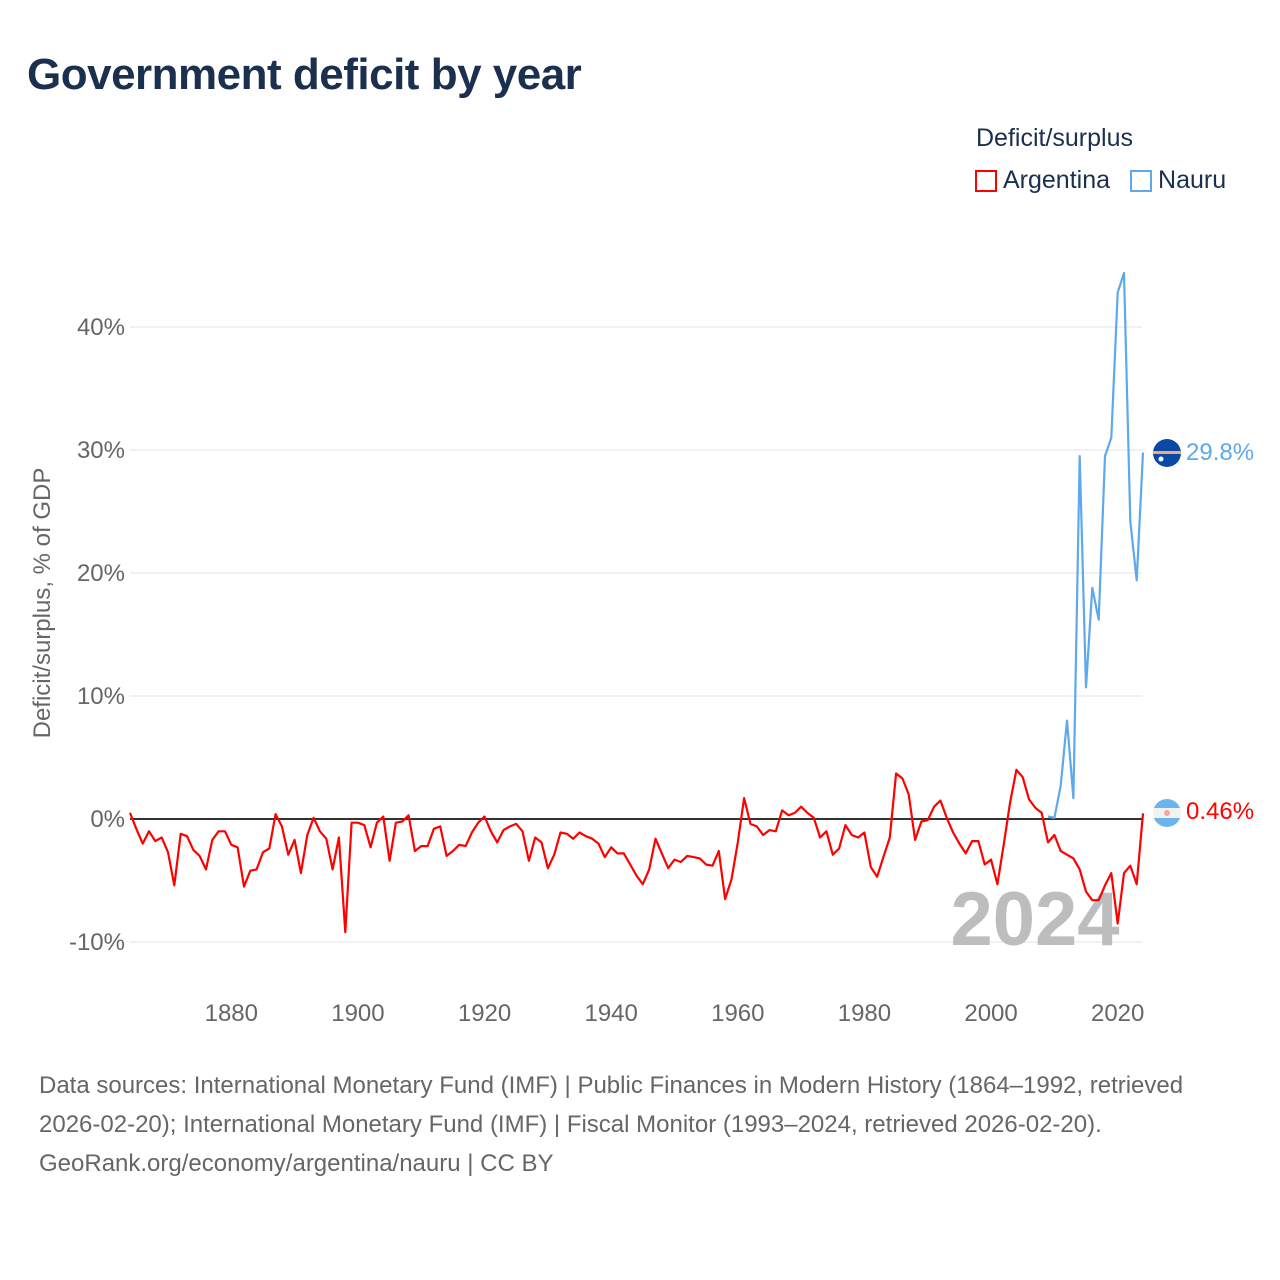  I want to click on end-marker-nauru: 29.8%, so click(1203, 453).